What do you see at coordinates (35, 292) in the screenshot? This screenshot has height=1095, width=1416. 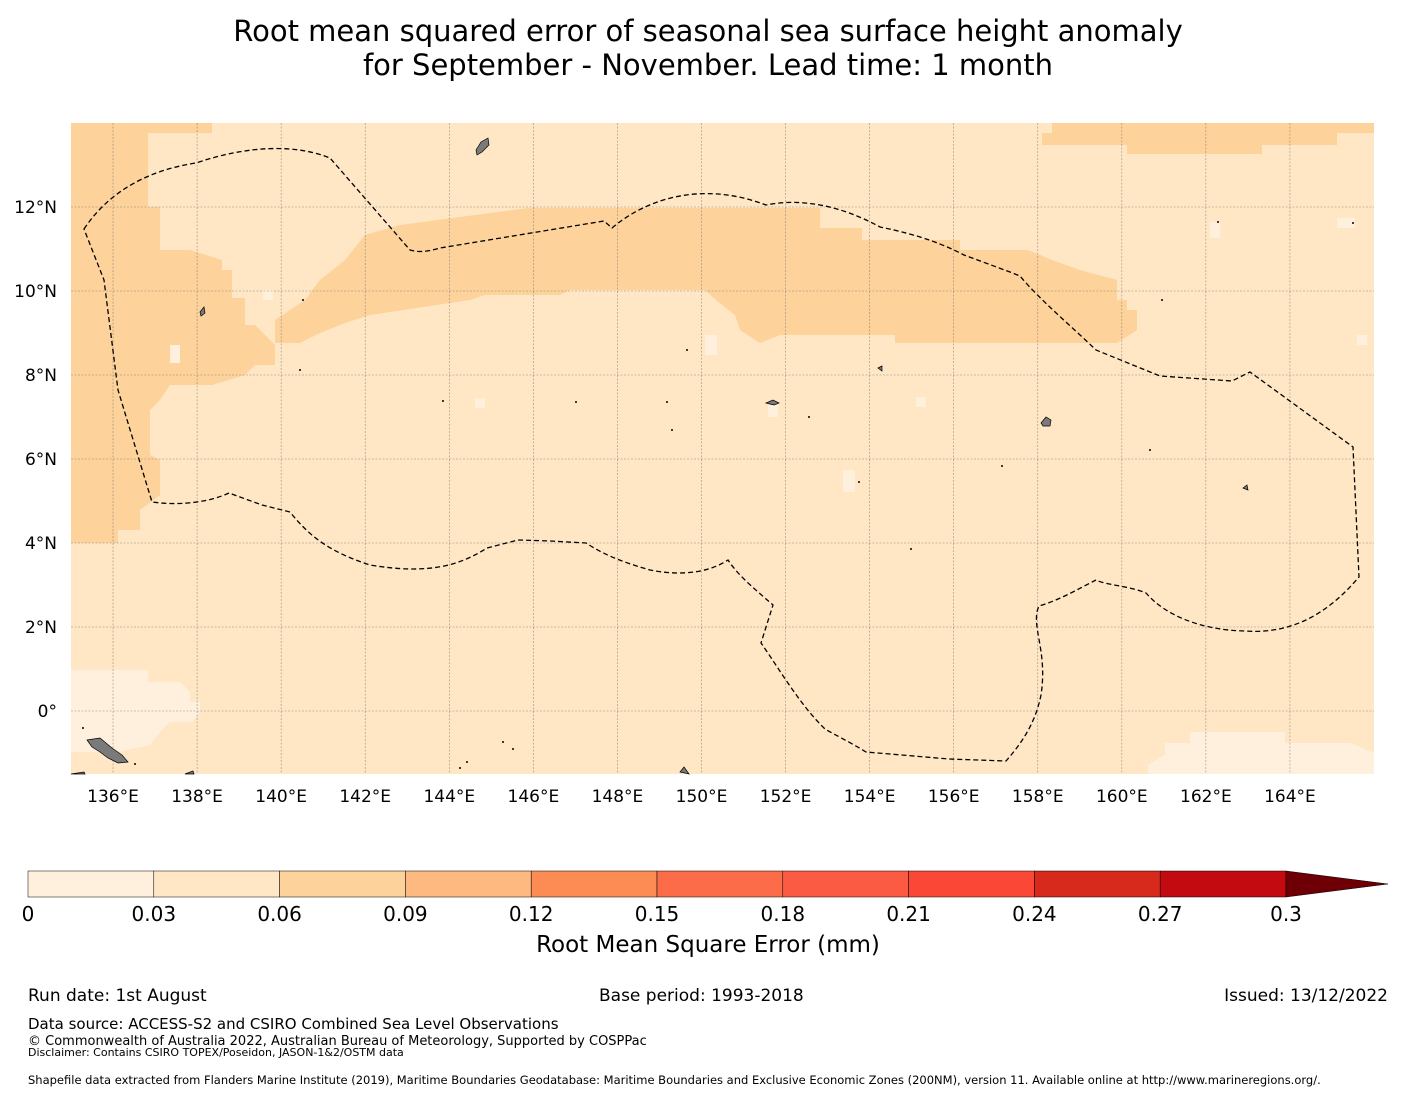 I see `y-tick-label: 10°N` at bounding box center [35, 292].